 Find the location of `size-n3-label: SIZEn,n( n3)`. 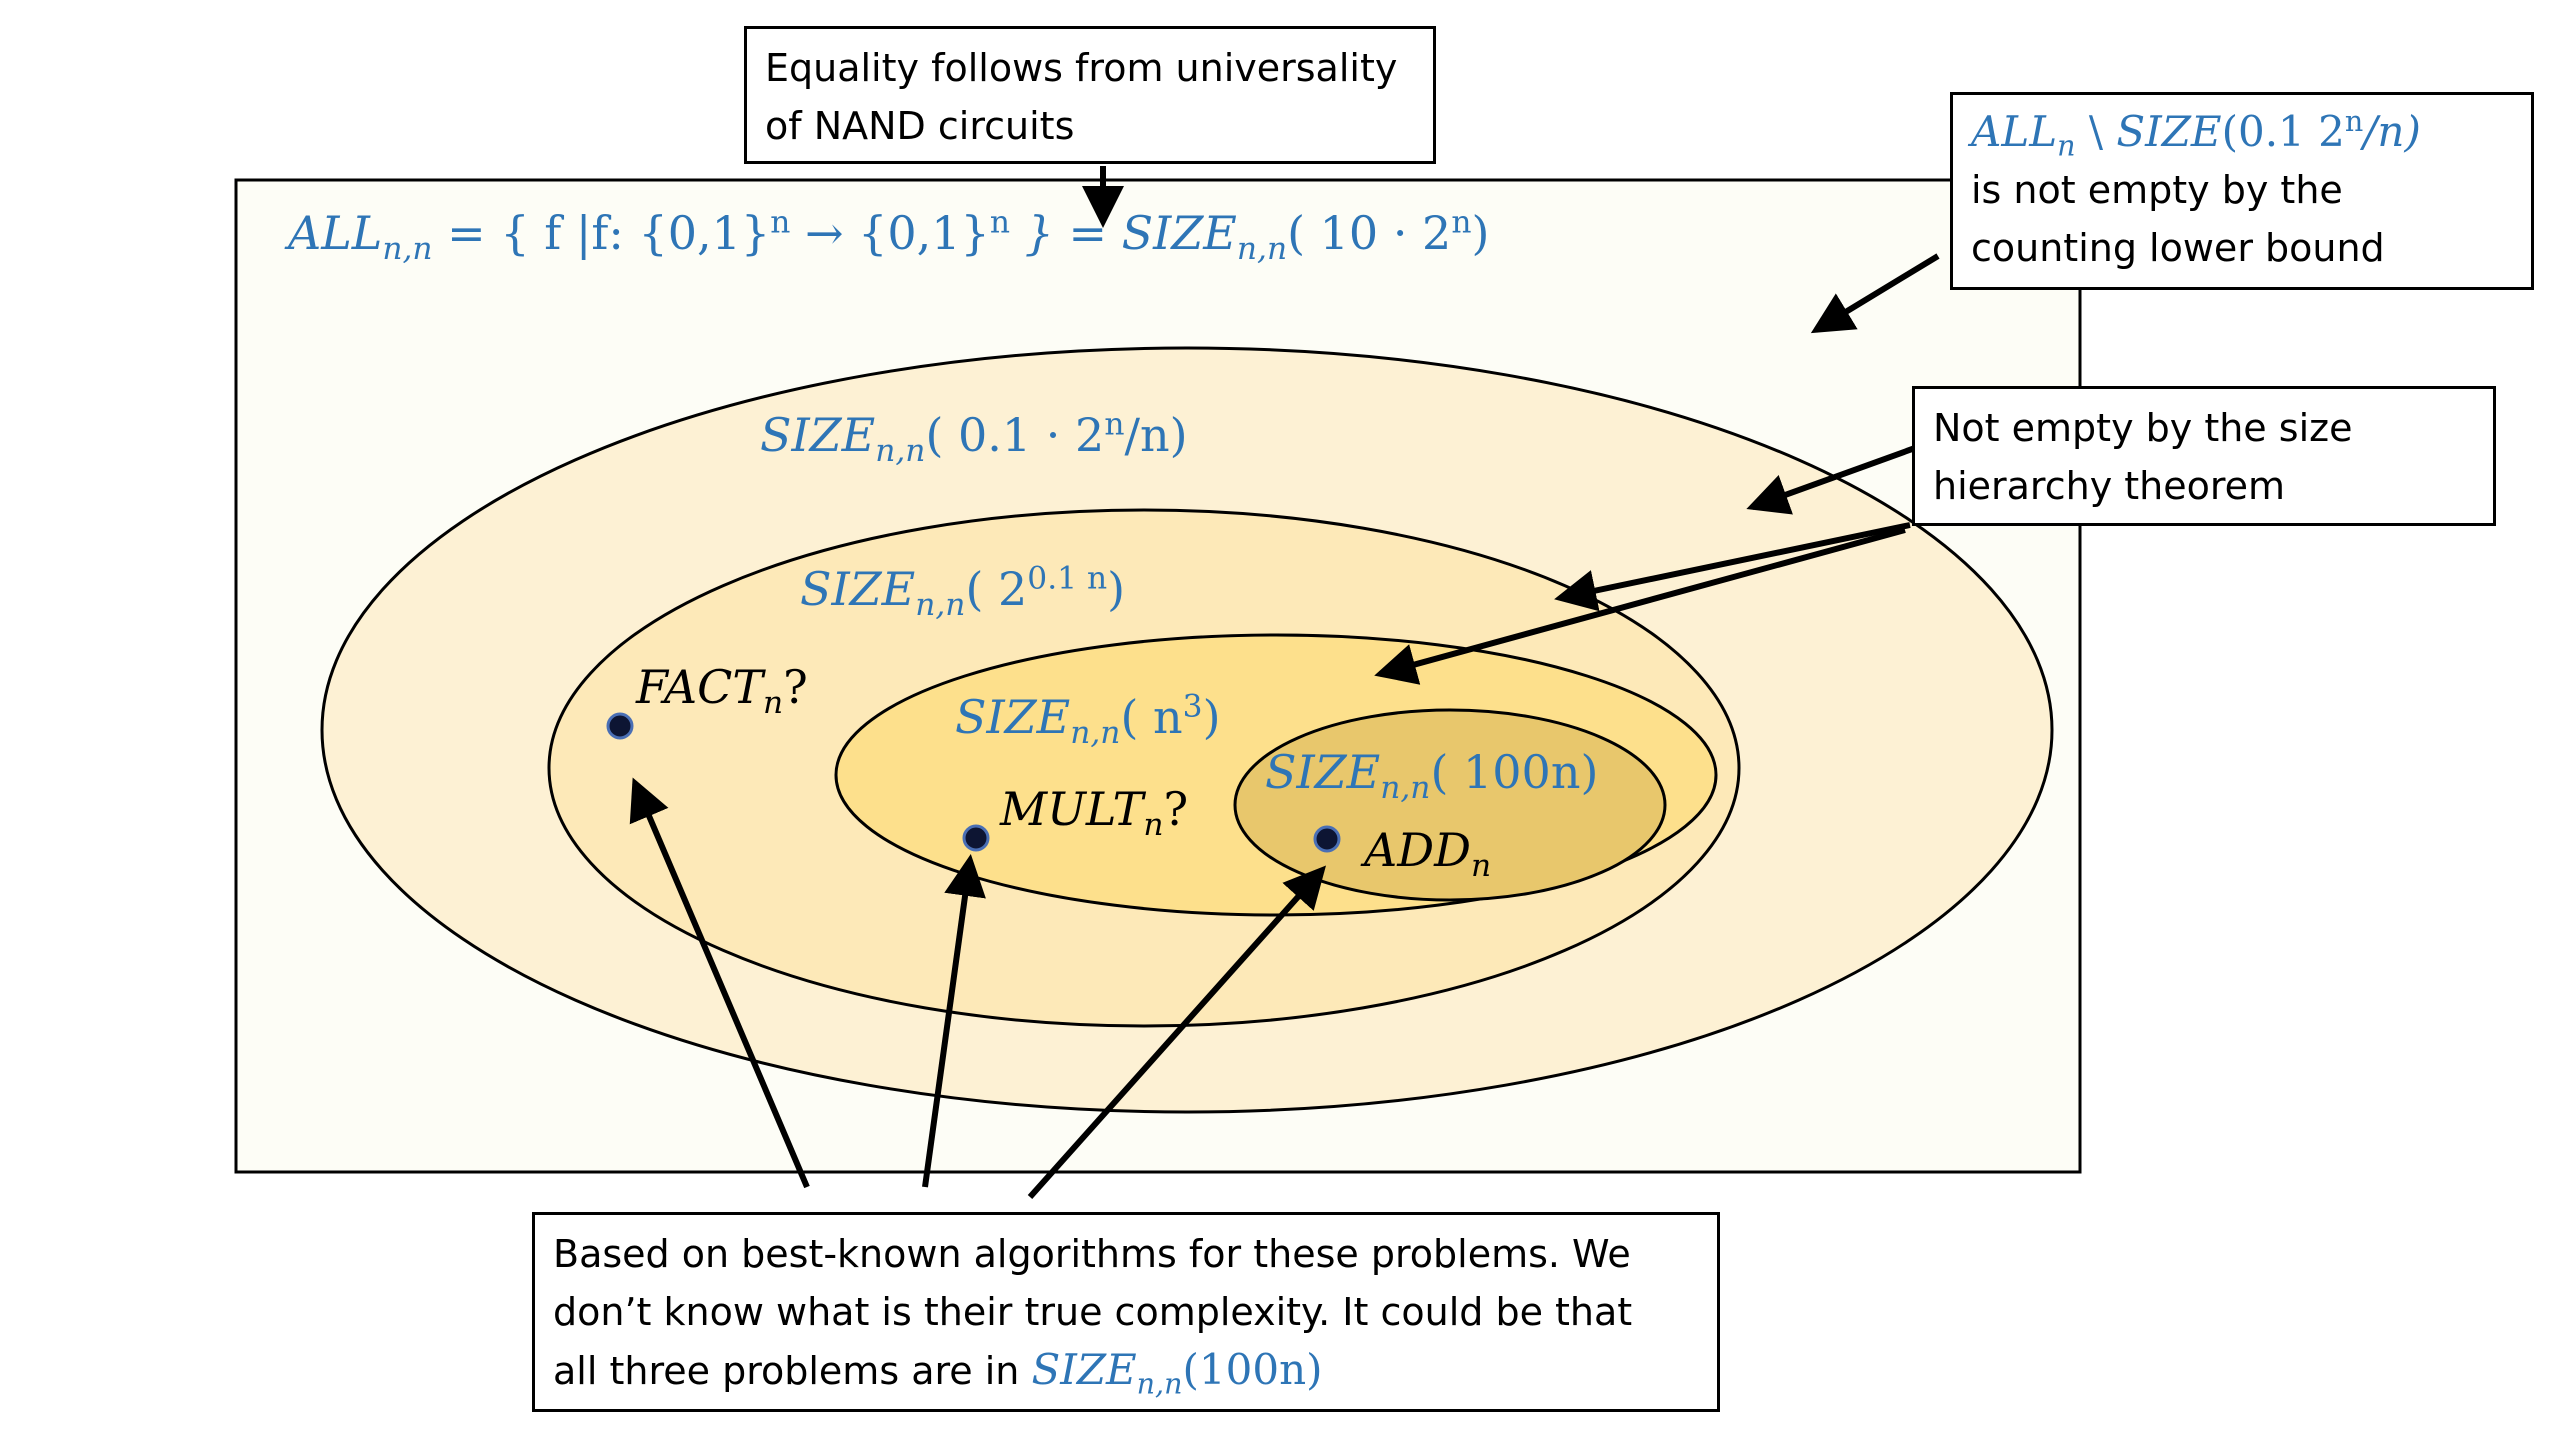

size-n3-label: SIZEn,n( n3) is located at coordinates (1088, 720).